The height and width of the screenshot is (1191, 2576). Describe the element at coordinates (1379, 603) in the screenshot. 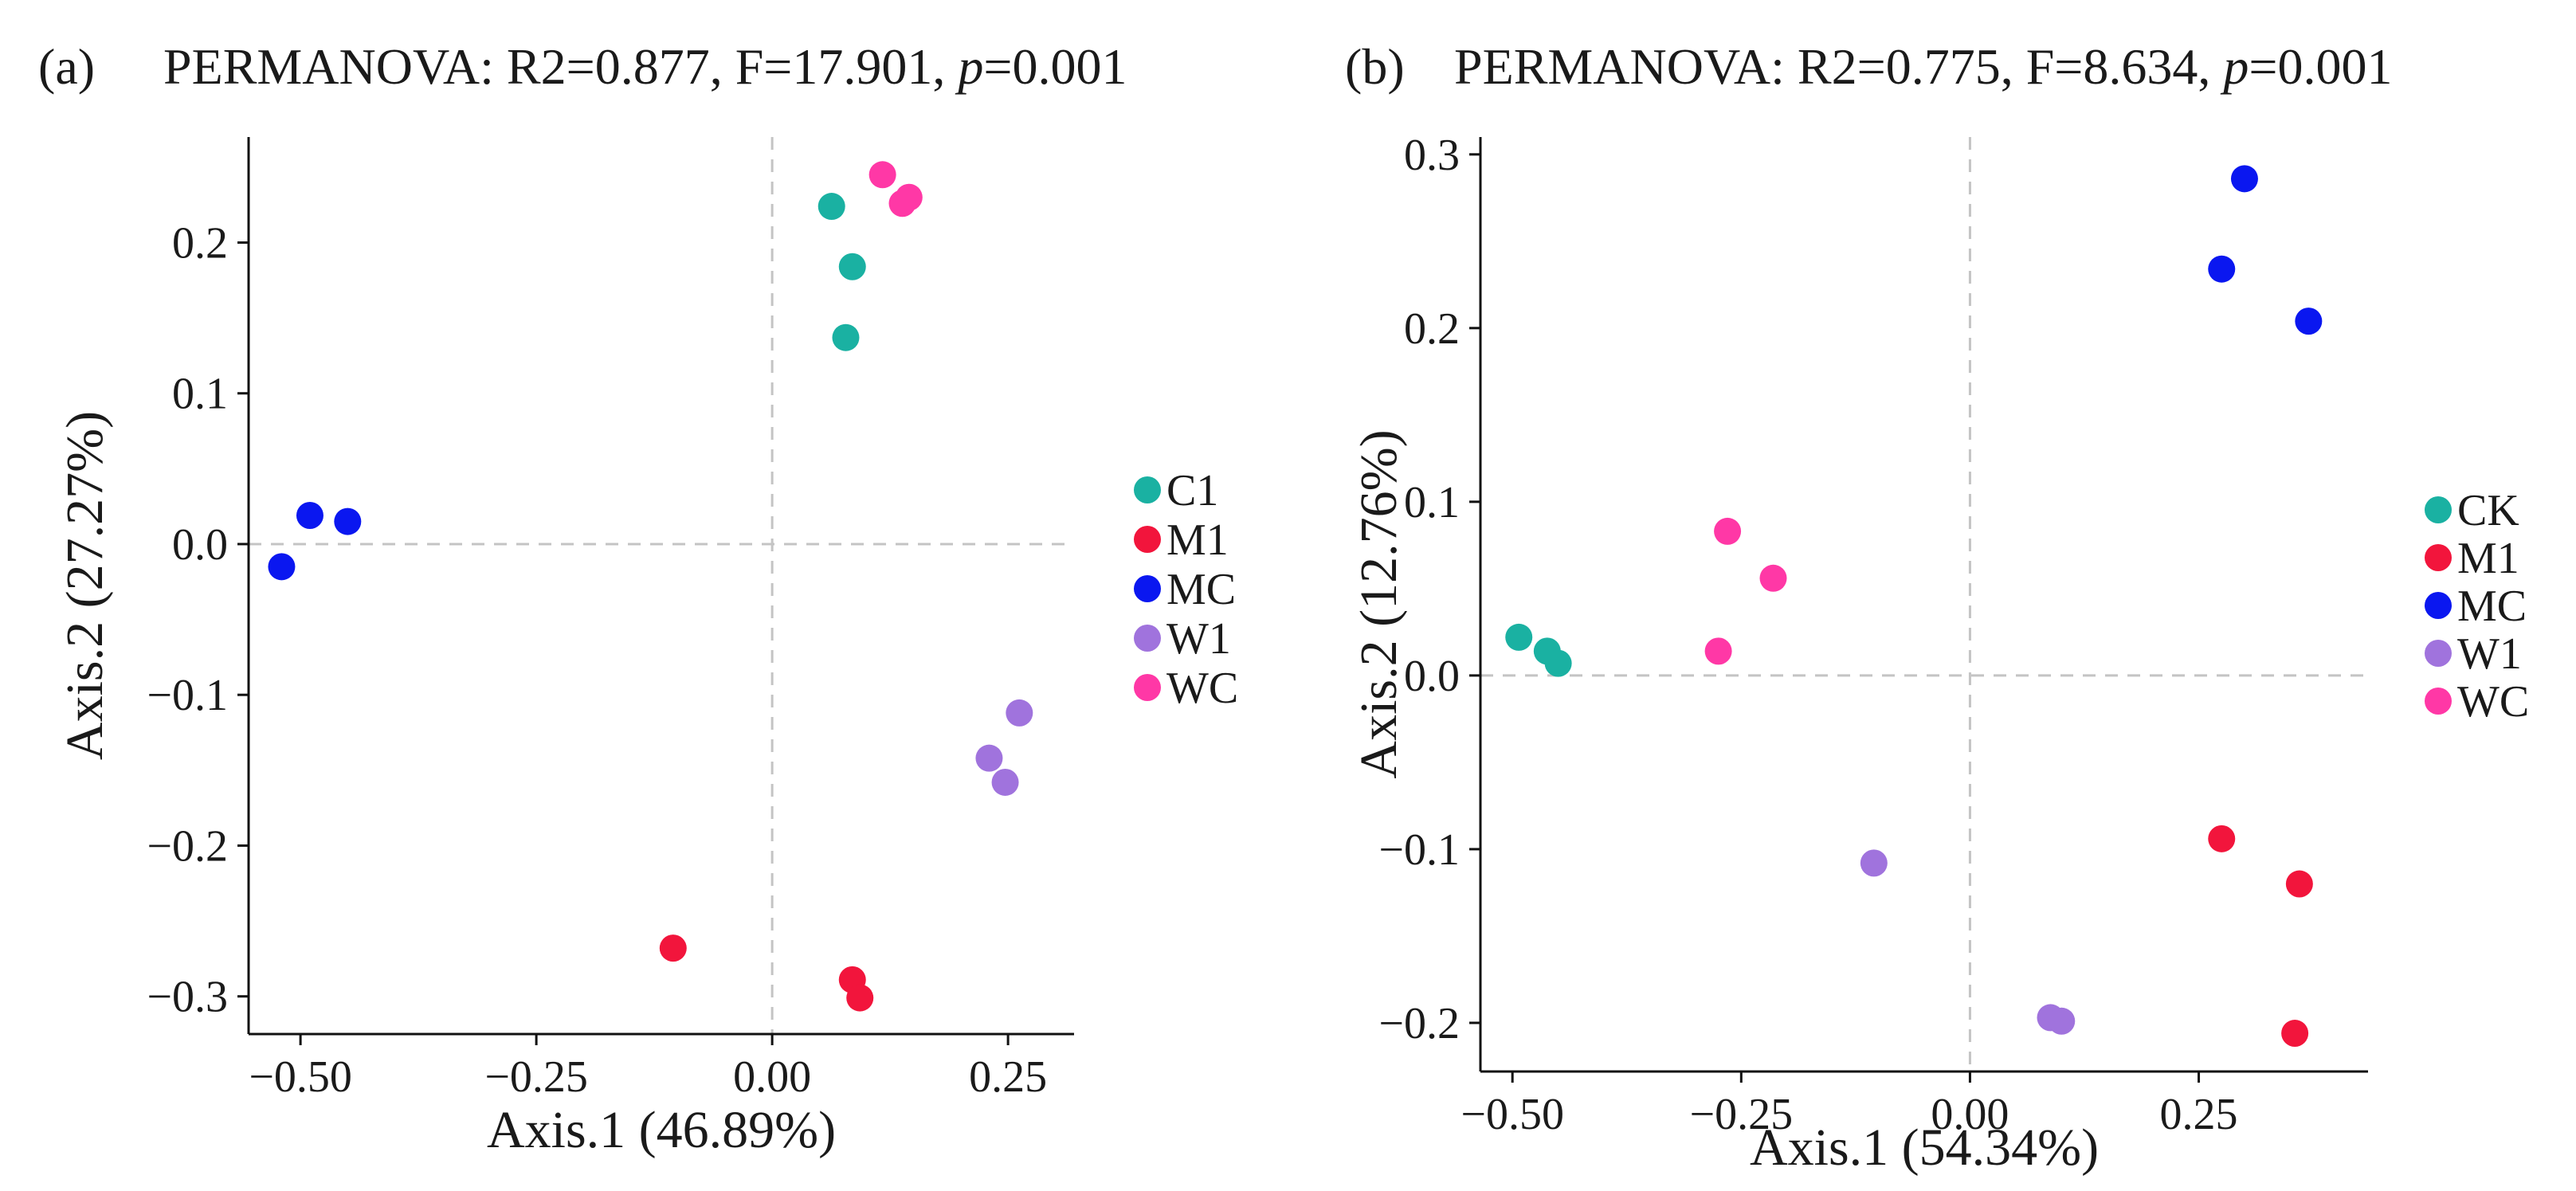

I see `y-axis-label: Axis.2 (12.76%)` at that location.